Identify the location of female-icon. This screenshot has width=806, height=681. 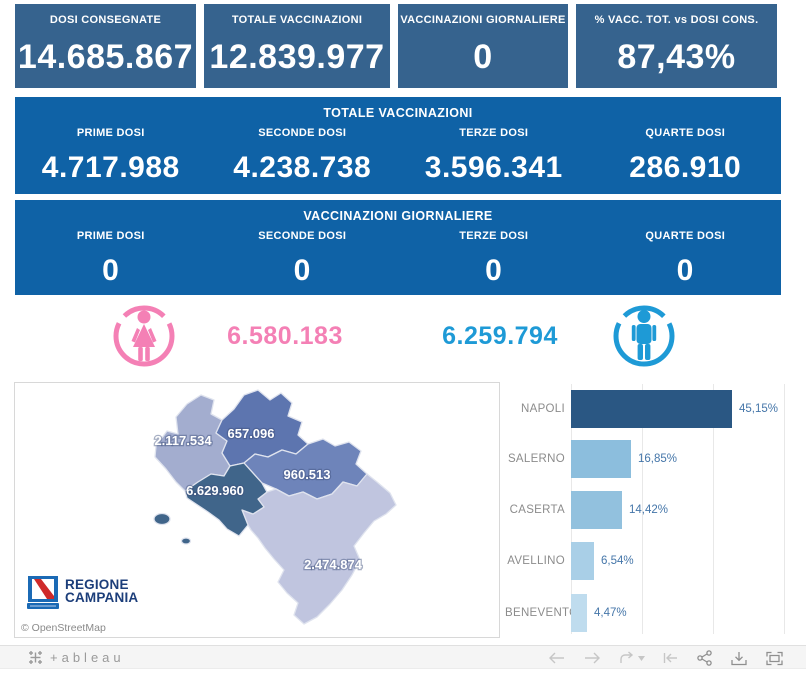
(144, 340).